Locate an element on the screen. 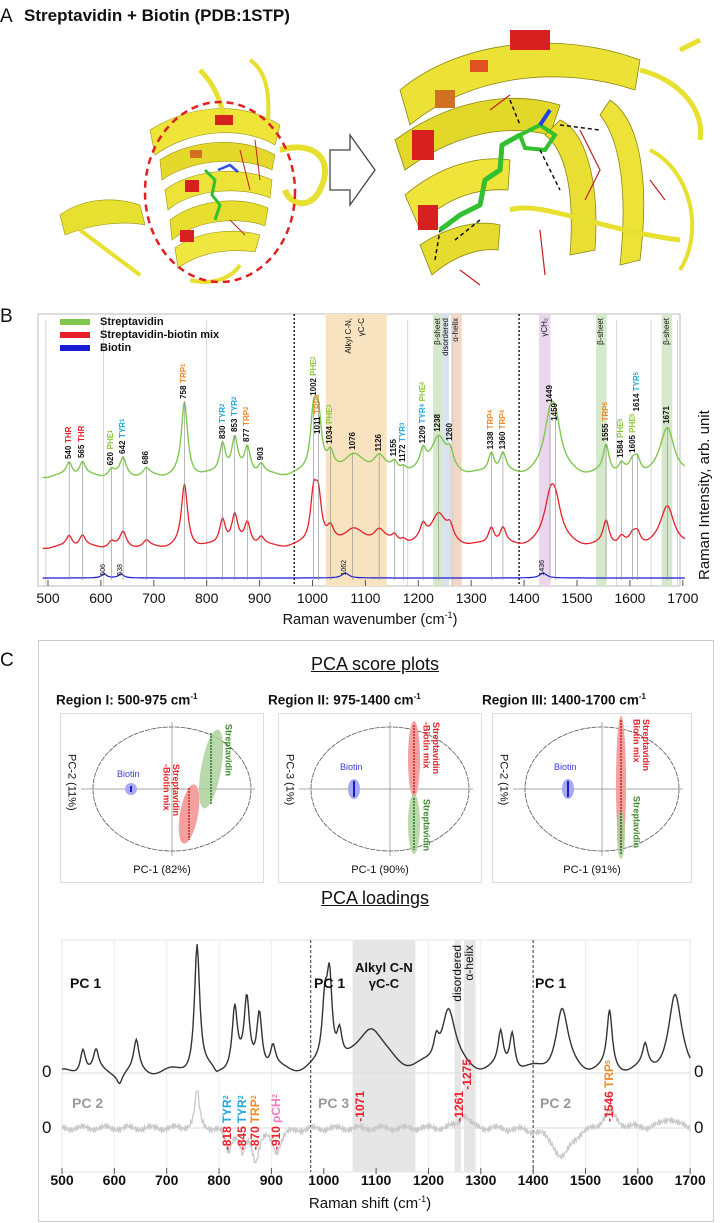  annotation-residue: TRP5 is located at coordinates (609, 1074).